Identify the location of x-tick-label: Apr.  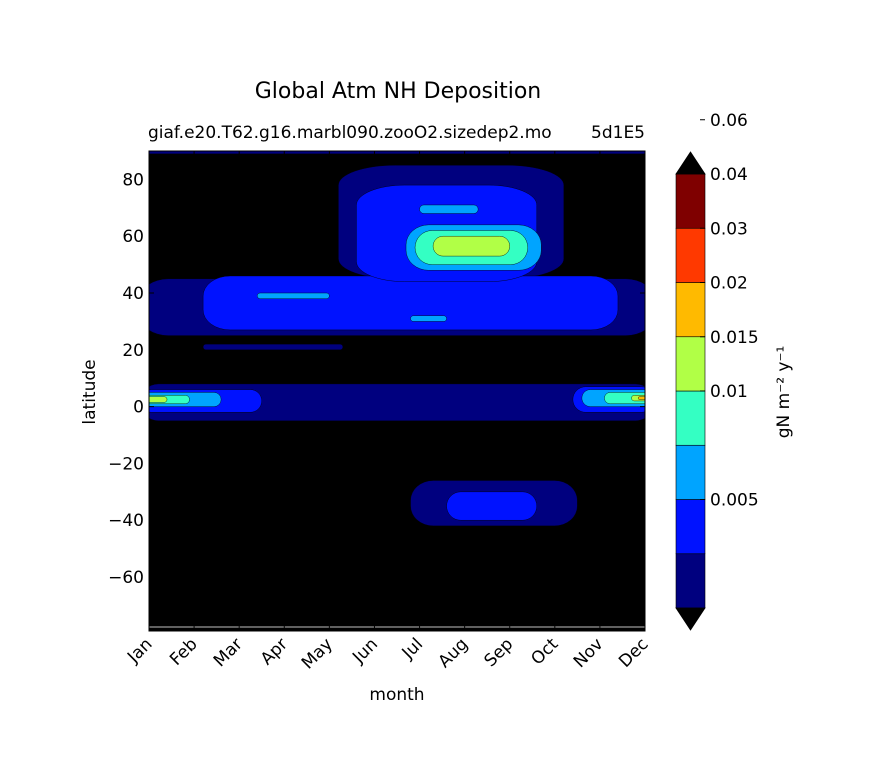
(274, 651).